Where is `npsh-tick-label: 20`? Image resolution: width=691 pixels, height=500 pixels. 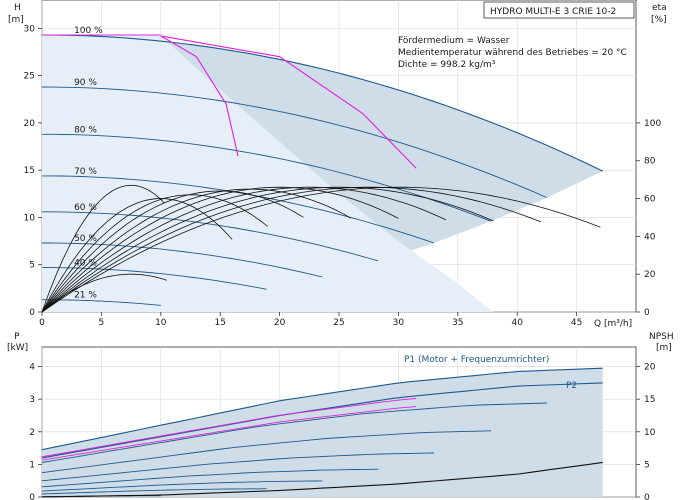 npsh-tick-label: 20 is located at coordinates (650, 368).